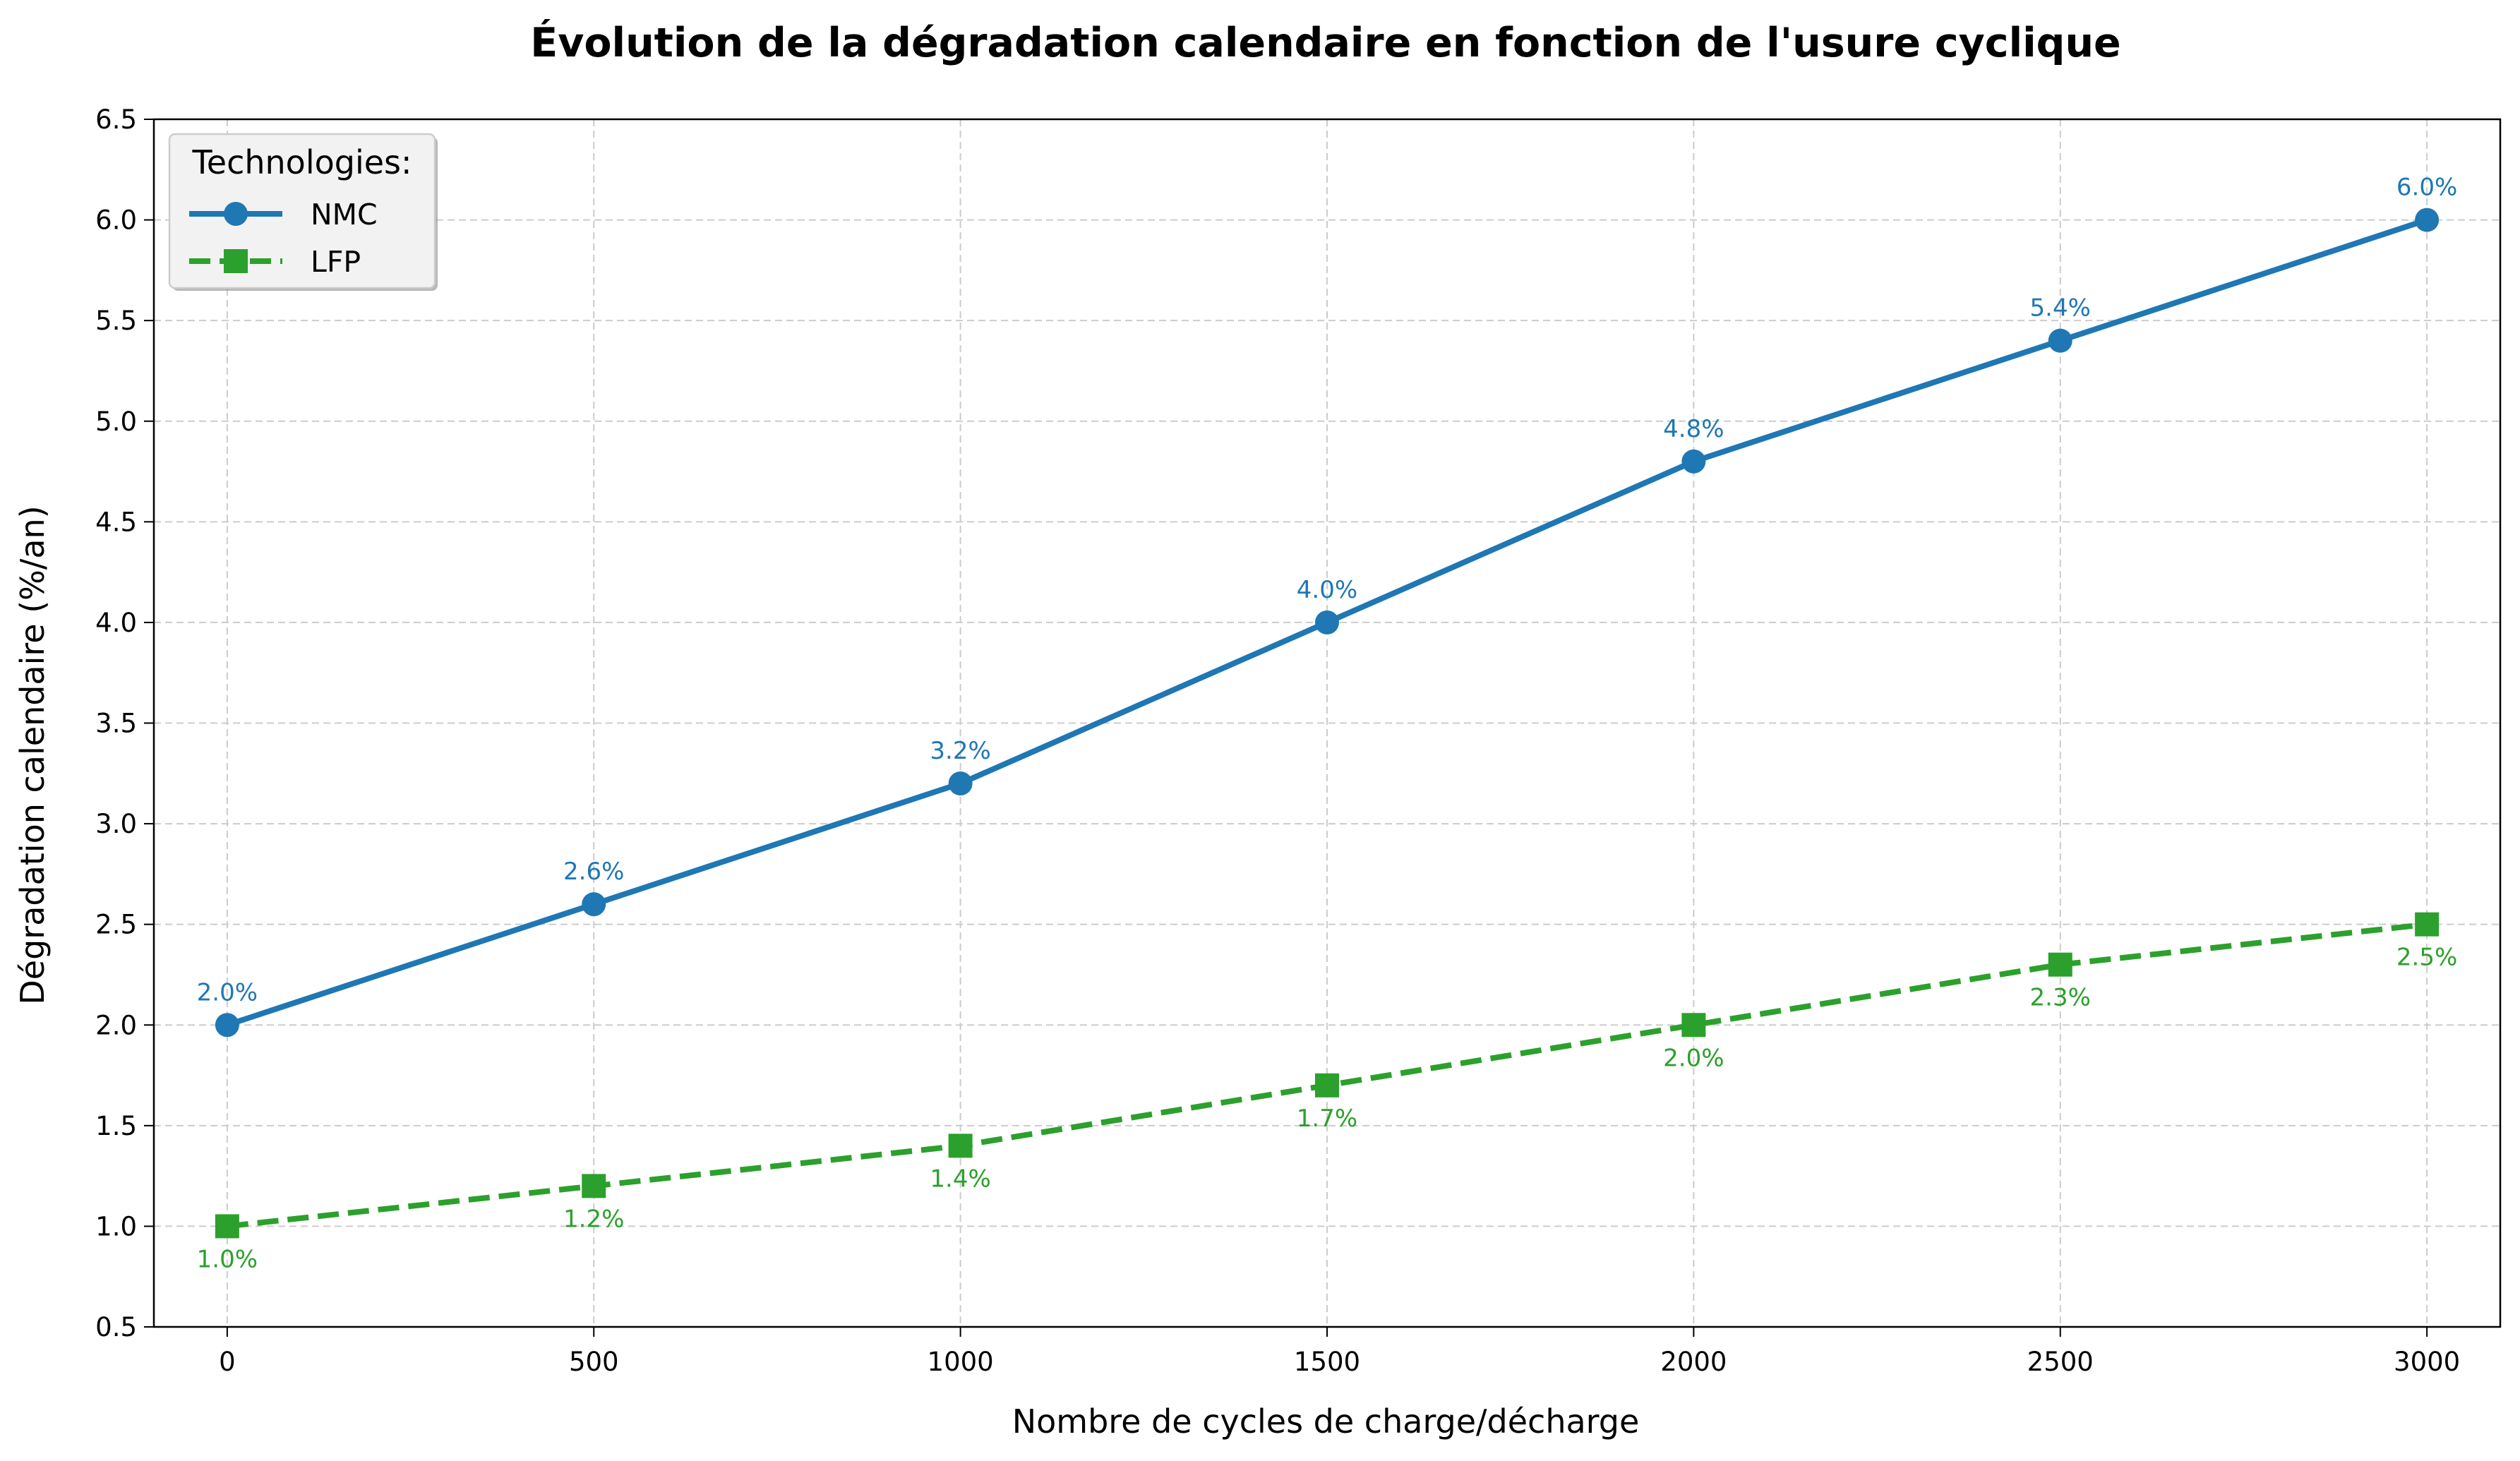 The height and width of the screenshot is (1461, 2520). I want to click on x-tick-label: 2000, so click(1693, 1362).